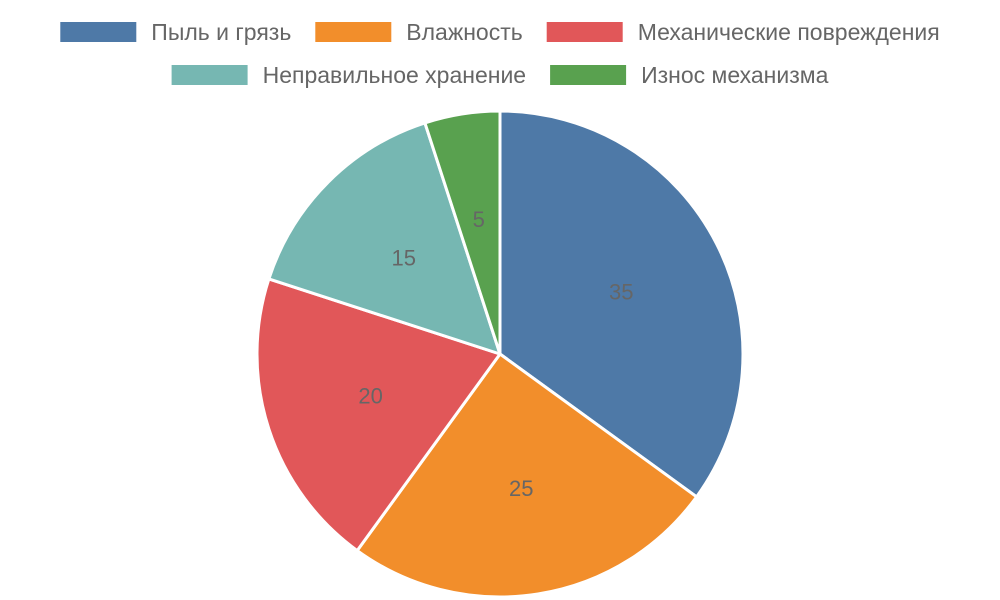 Image resolution: width=1000 pixels, height=600 pixels. I want to click on legend-label: Механические повреждения, so click(789, 32).